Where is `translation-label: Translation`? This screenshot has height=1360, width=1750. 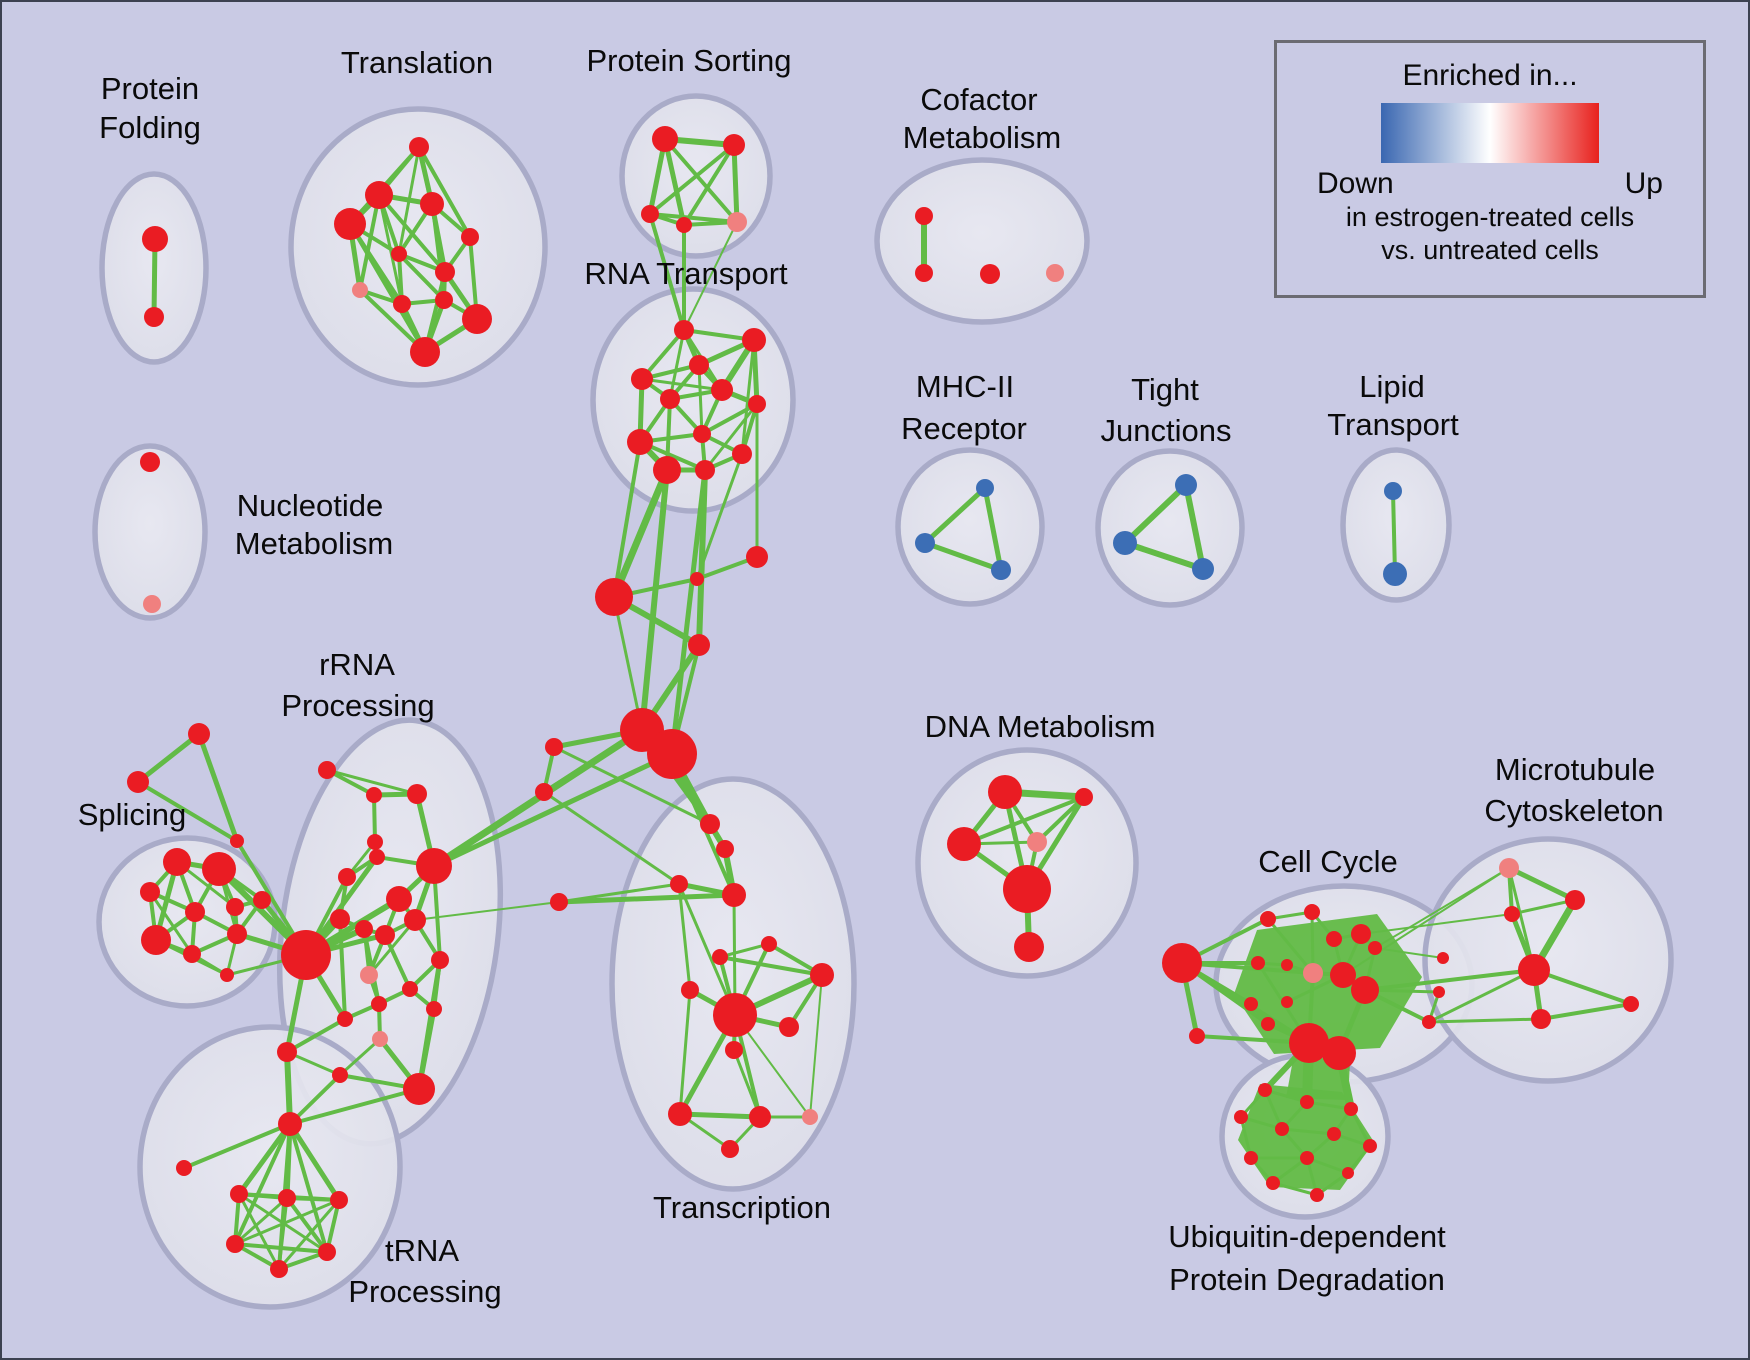 translation-label: Translation is located at coordinates (417, 62).